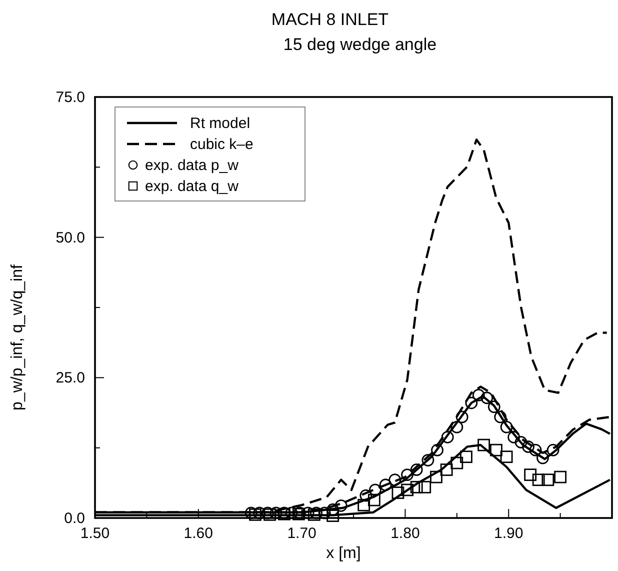 Image resolution: width=618 pixels, height=571 pixels. Describe the element at coordinates (509, 533) in the screenshot. I see `x-tick-label: 1.90` at that location.